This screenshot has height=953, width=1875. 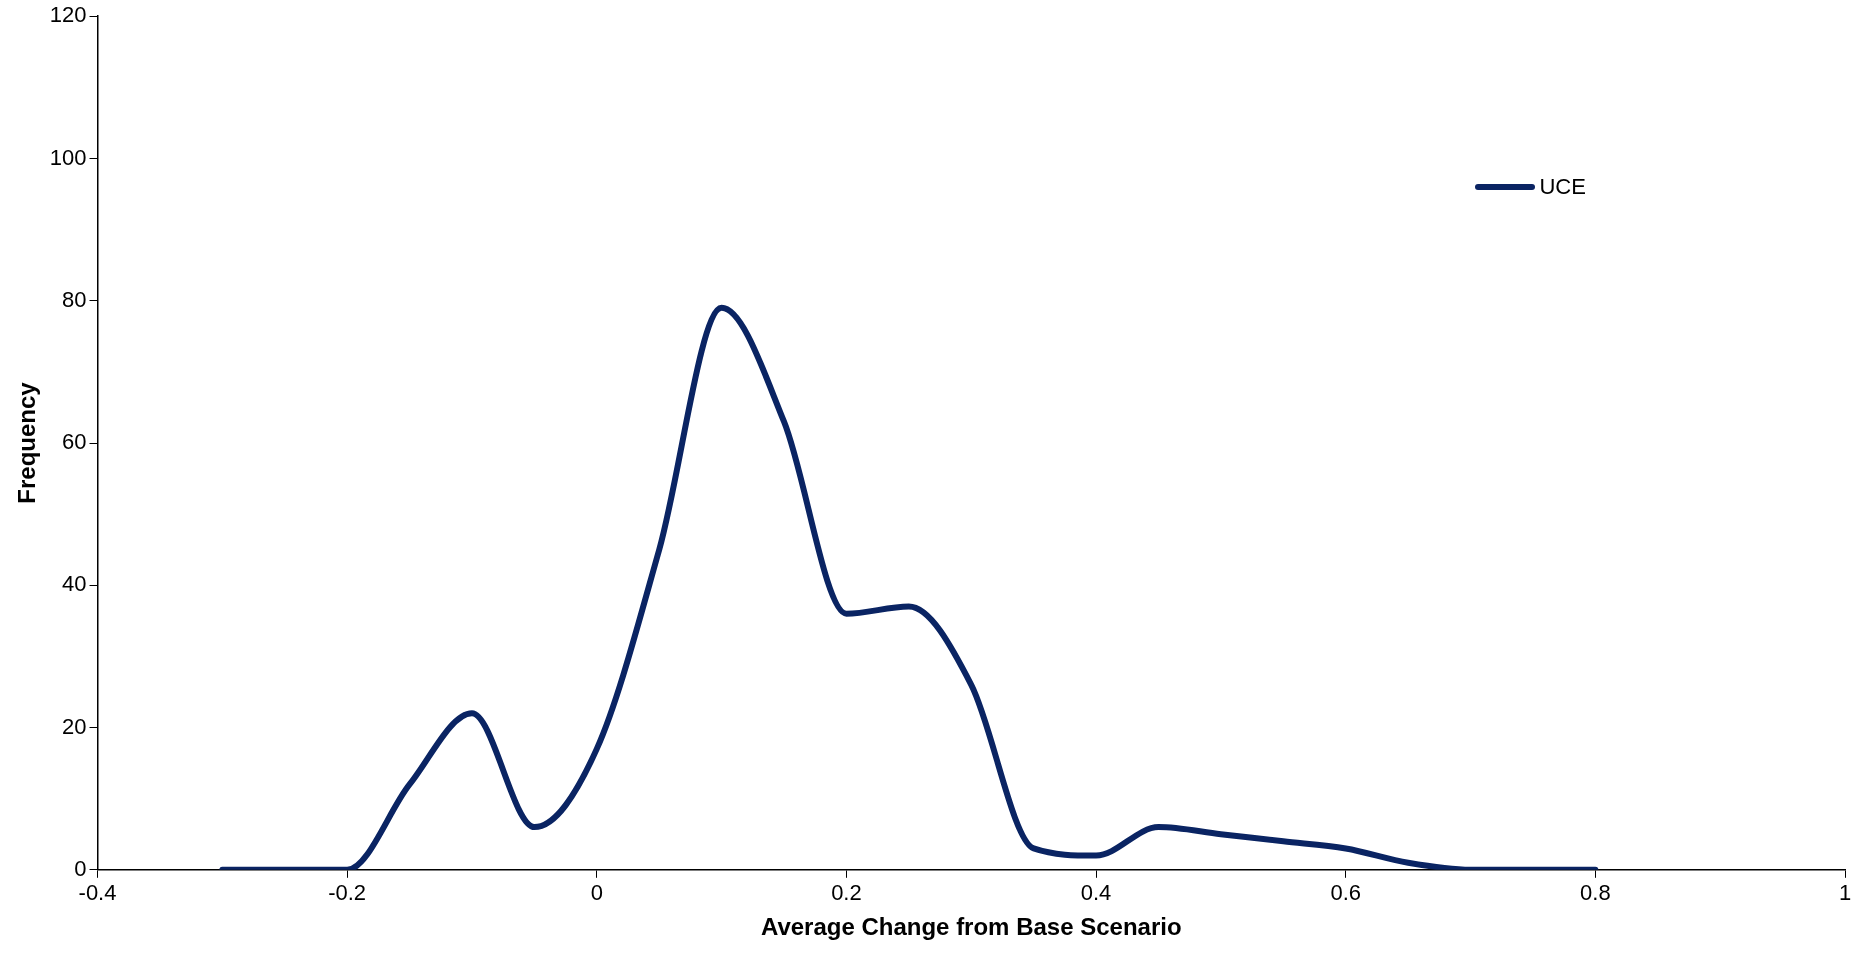 I want to click on x-tick-label: 1, so click(x=1845, y=893).